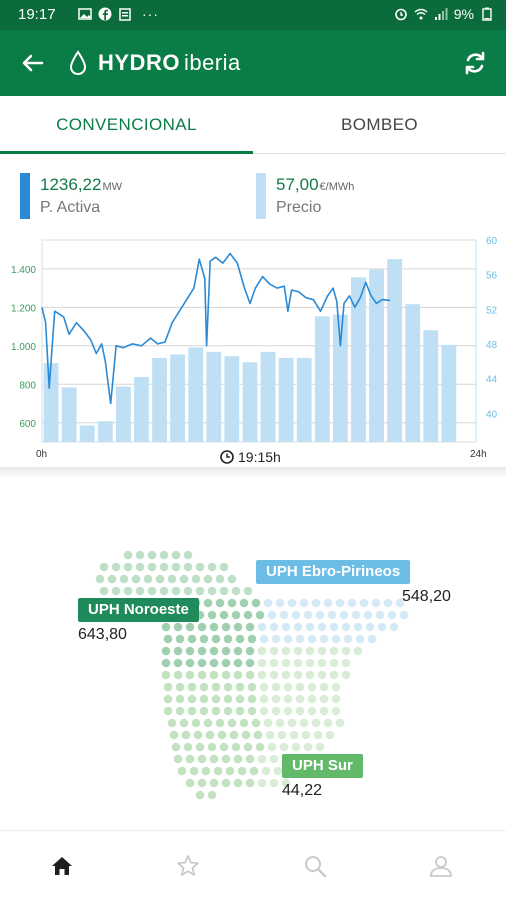  I want to click on left-tick-label: 1.200, so click(23, 308).